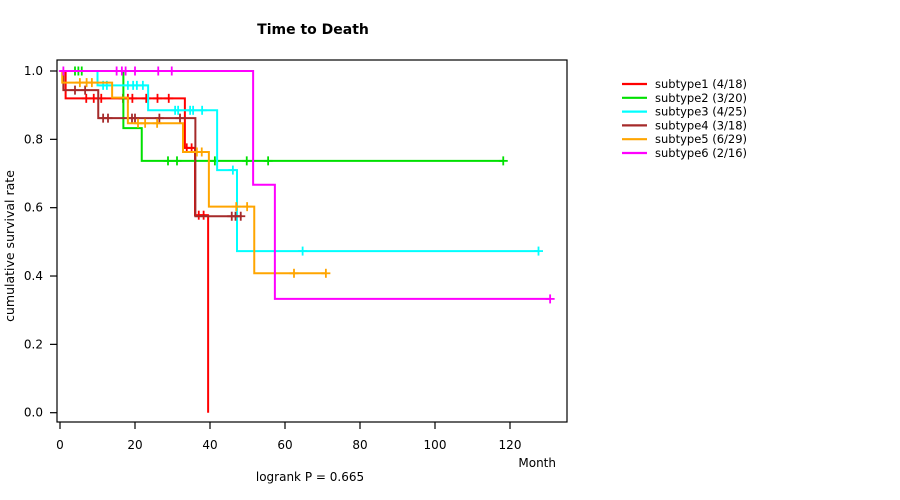 The width and height of the screenshot is (900, 500). I want to click on survival-curve-subtype4, so click(151, 144).